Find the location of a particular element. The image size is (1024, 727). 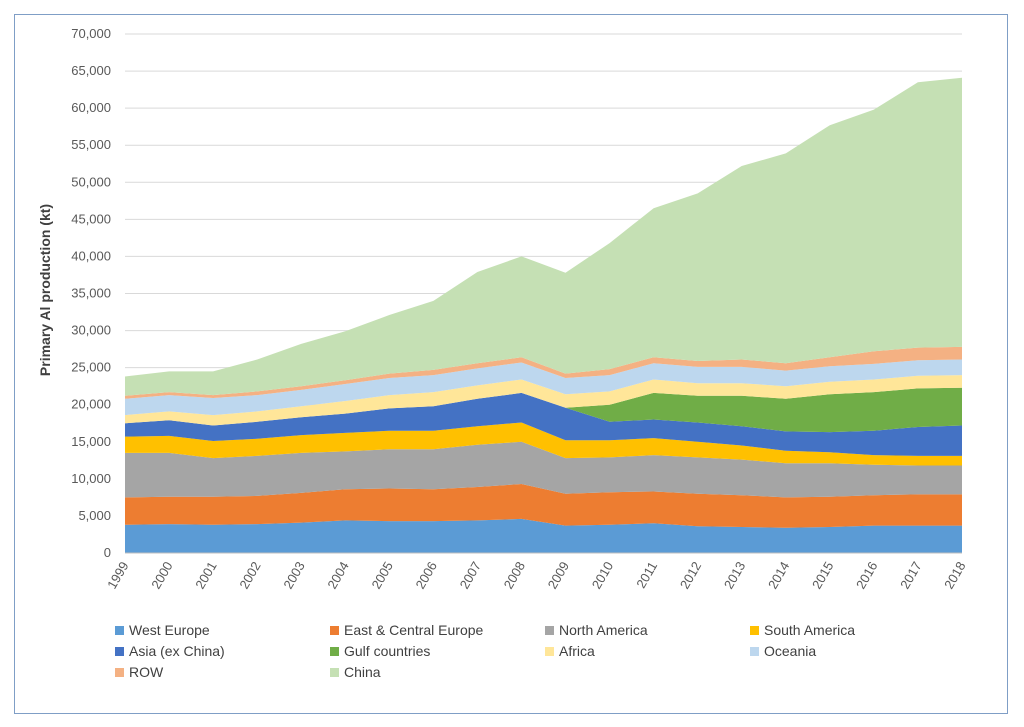

x-tick-label: 2004 is located at coordinates (337, 575).